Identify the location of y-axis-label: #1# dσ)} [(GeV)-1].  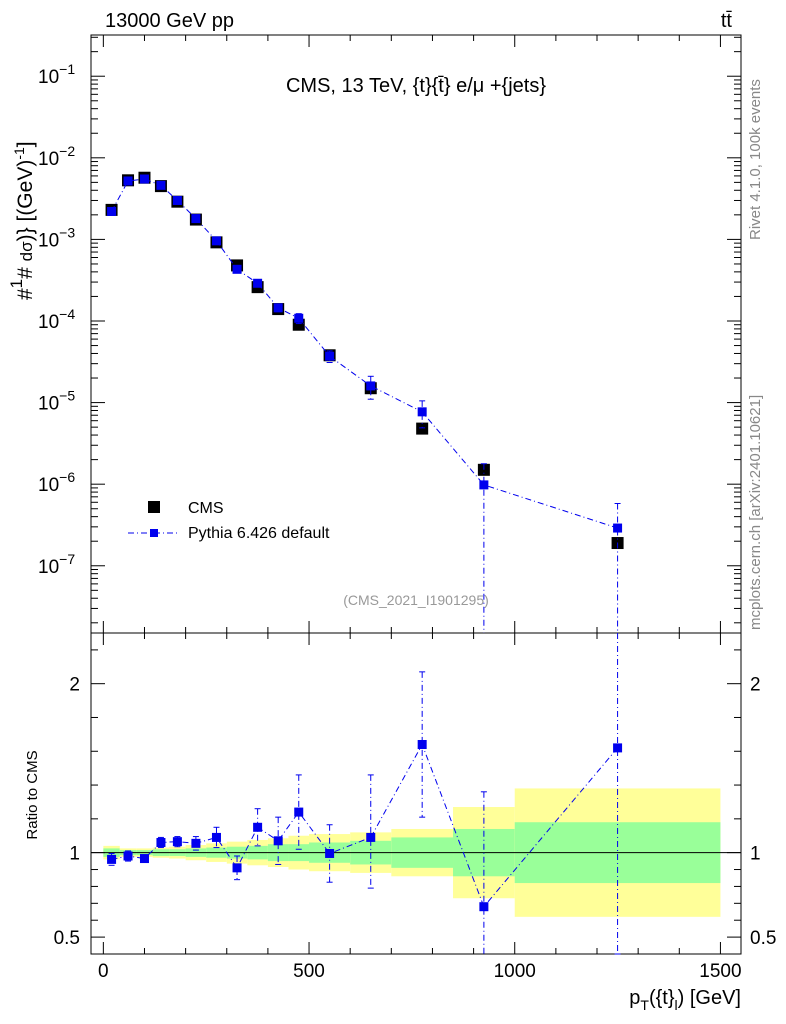
(22, 220).